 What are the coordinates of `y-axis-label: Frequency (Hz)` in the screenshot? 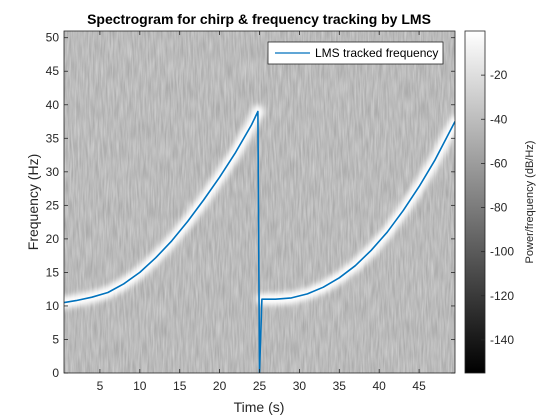 It's located at (33, 202).